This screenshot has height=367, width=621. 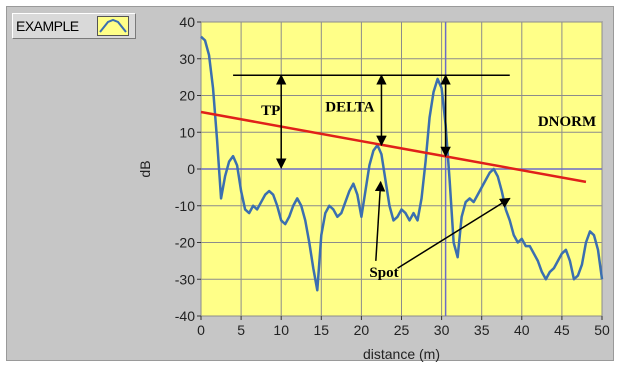 I want to click on y-tick-label: -30, so click(x=185, y=279).